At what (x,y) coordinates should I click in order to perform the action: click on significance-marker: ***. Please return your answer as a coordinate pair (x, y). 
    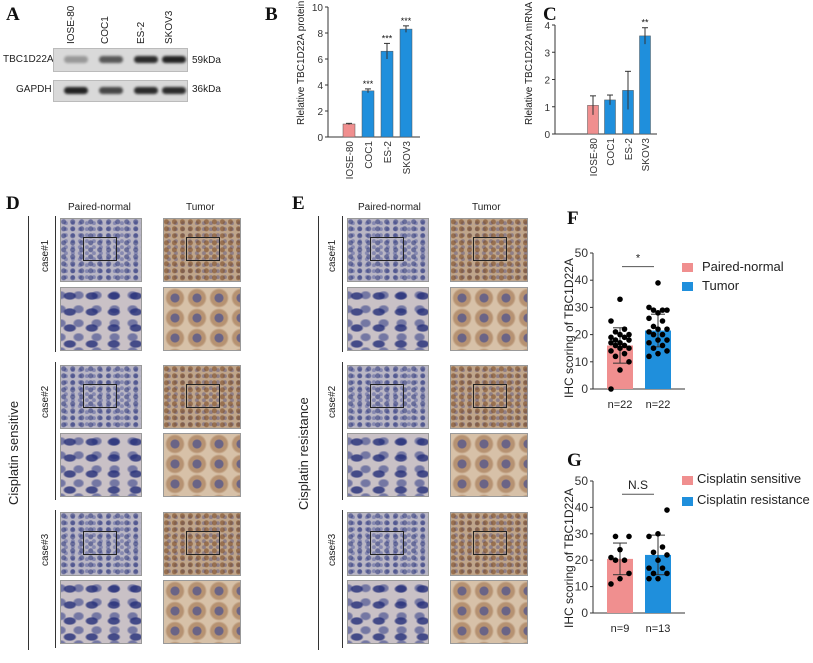
    Looking at the image, I should click on (387, 38).